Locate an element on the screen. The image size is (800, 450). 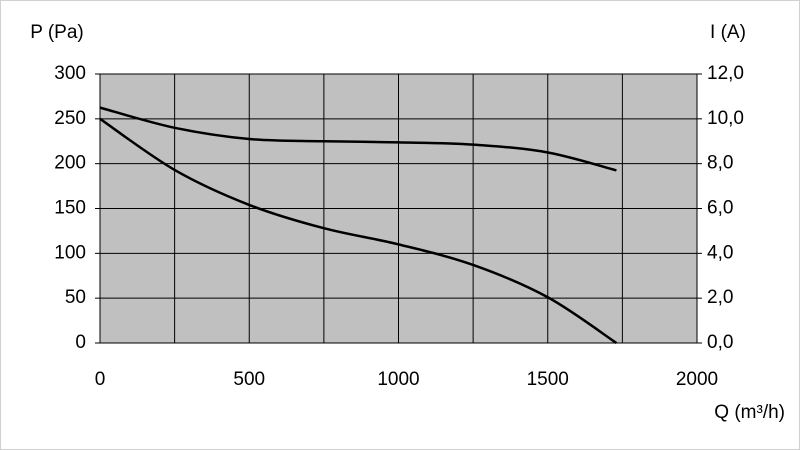
y2-tick-label: 6,0 is located at coordinates (720, 208).